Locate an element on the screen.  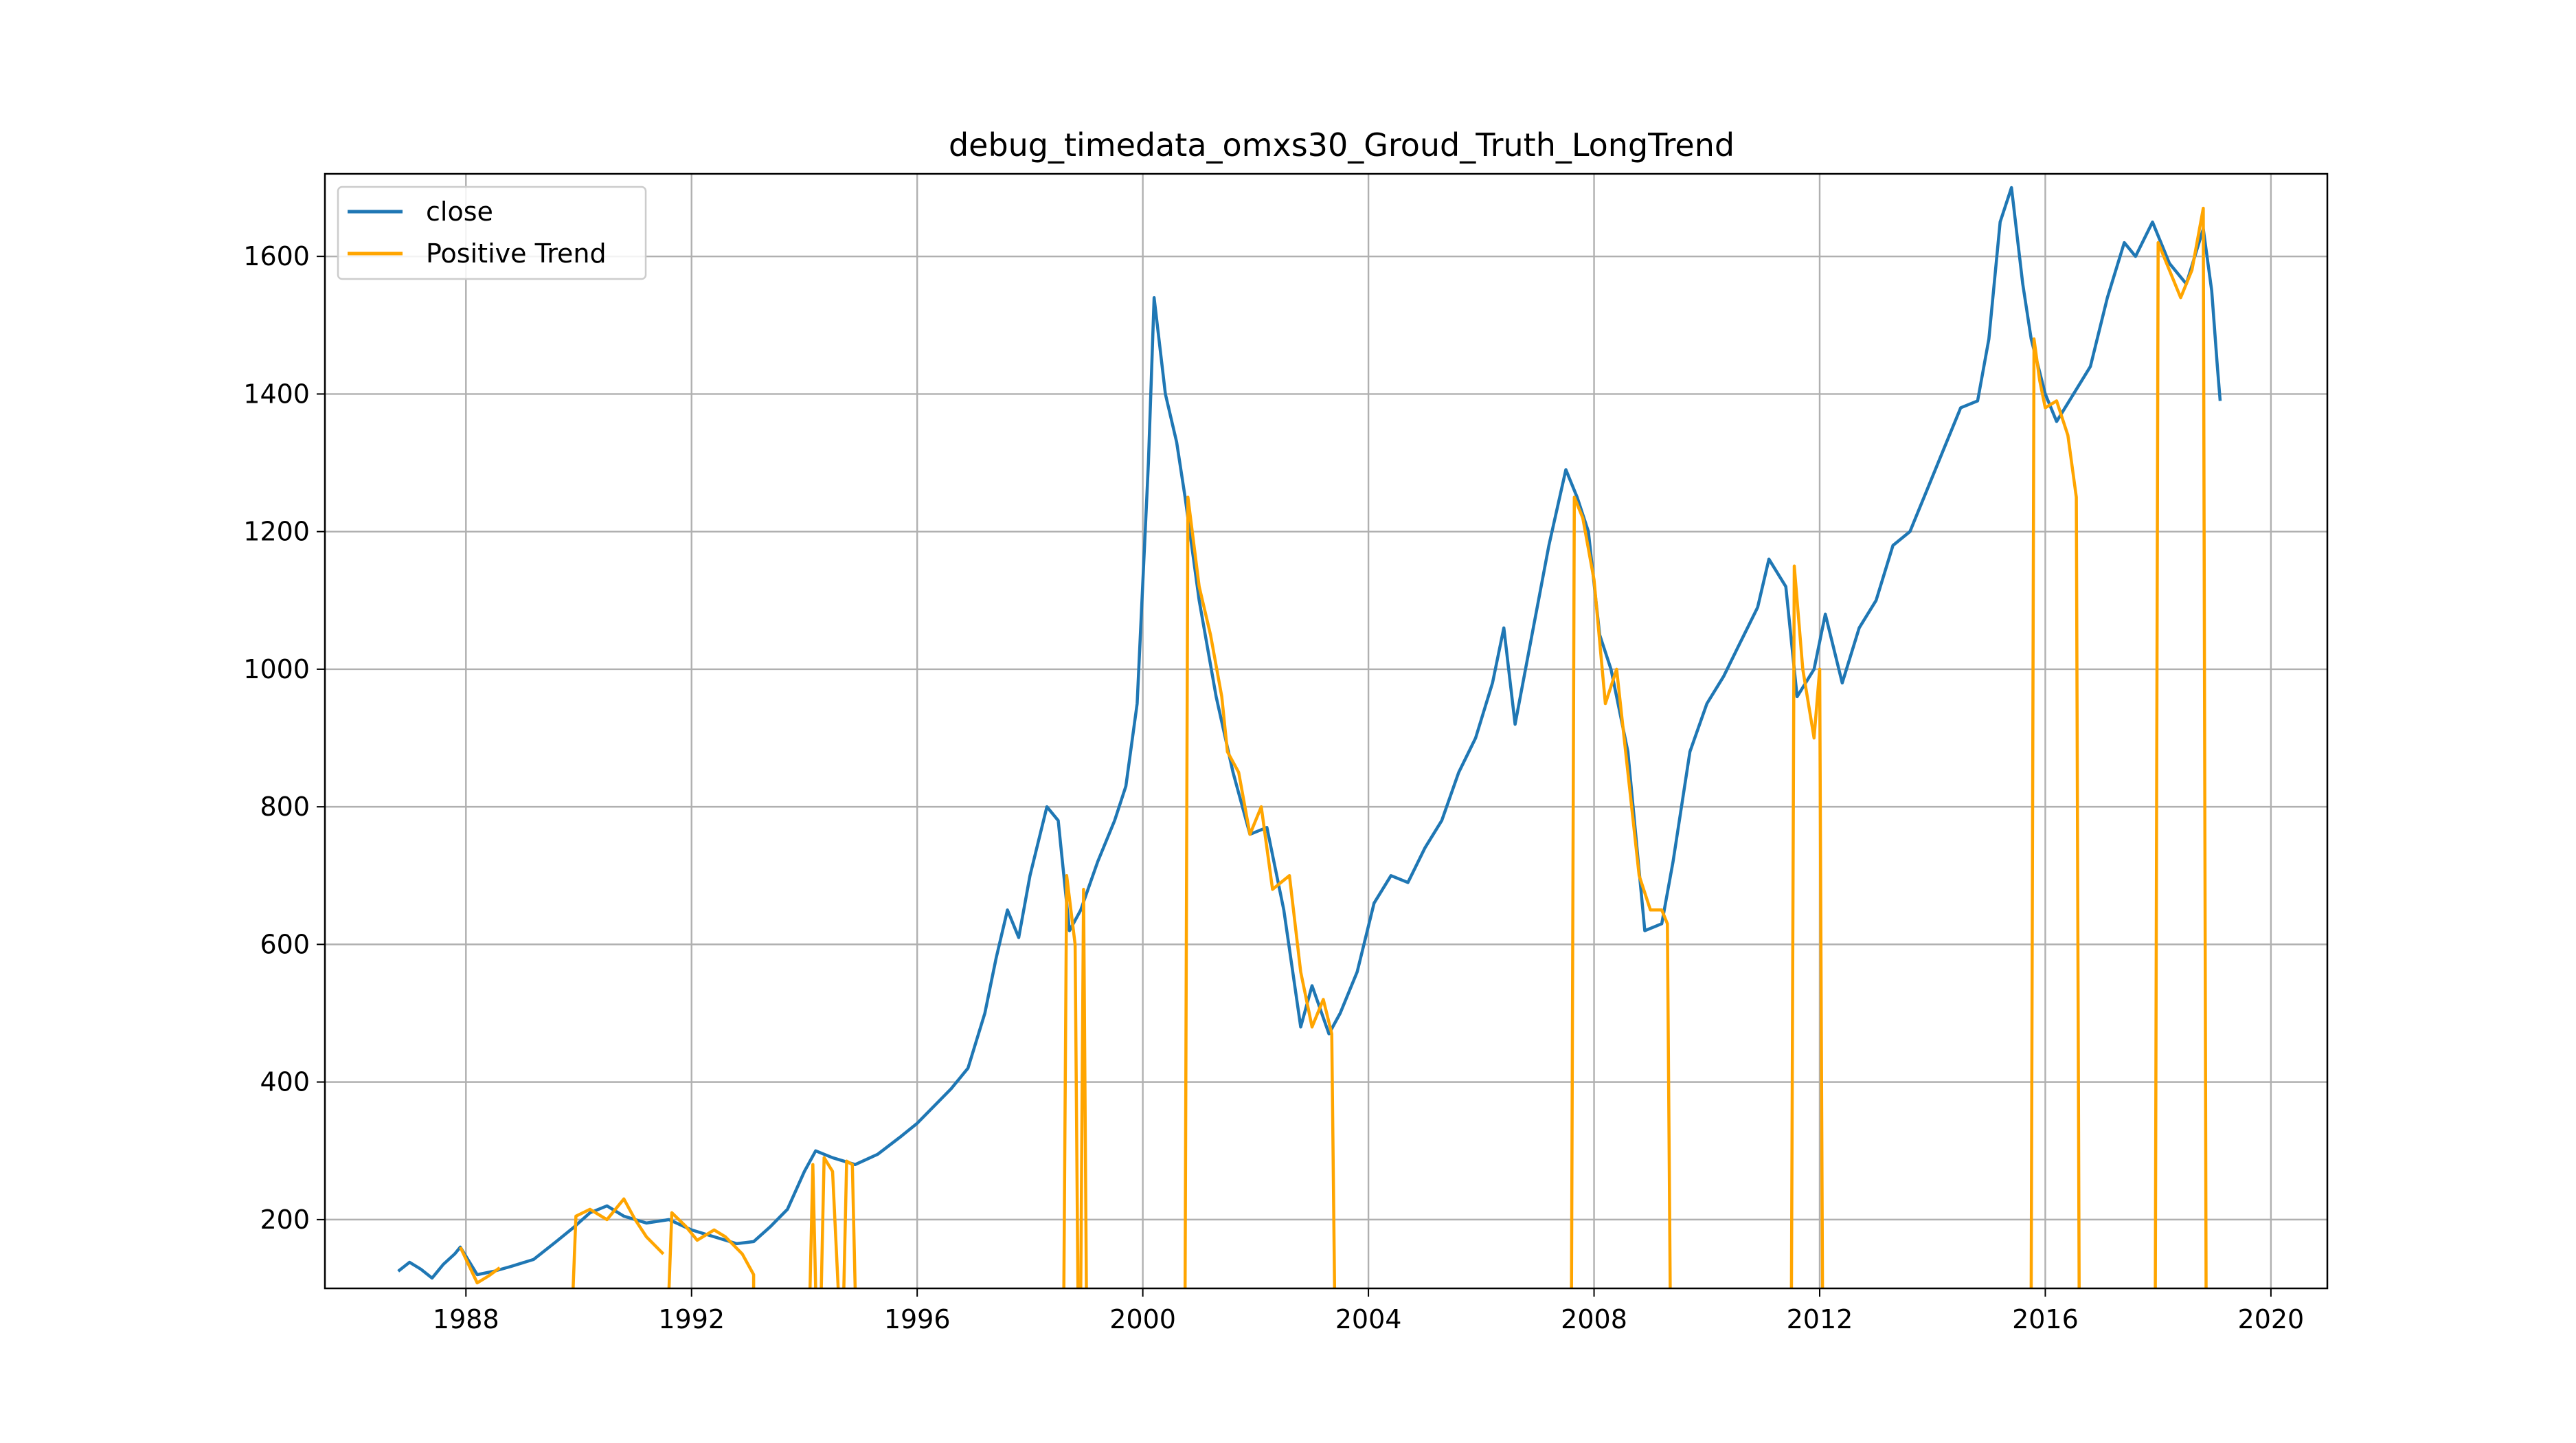
legend-label: Positive Trend is located at coordinates (516, 254).